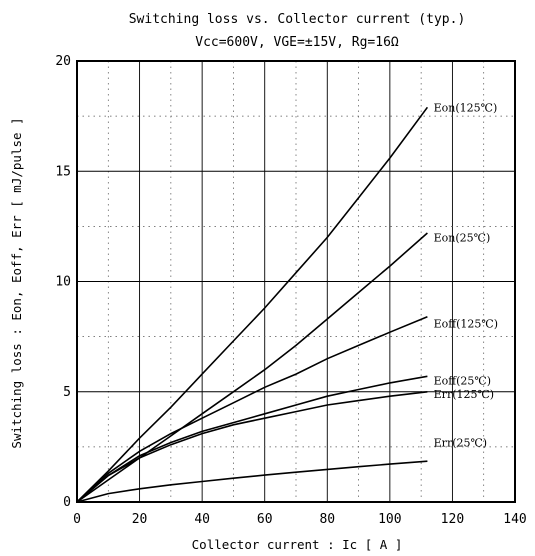 The width and height of the screenshot is (535, 556). I want to click on y-tick-label: 10, so click(63, 282).